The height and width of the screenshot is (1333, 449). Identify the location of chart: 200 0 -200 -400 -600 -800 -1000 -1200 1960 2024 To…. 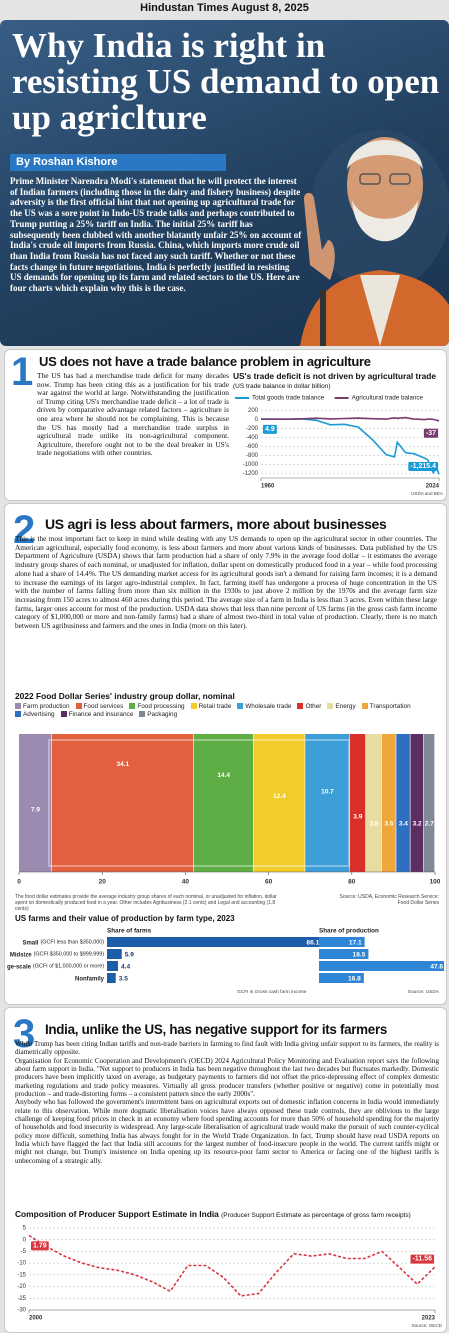
(339, 445).